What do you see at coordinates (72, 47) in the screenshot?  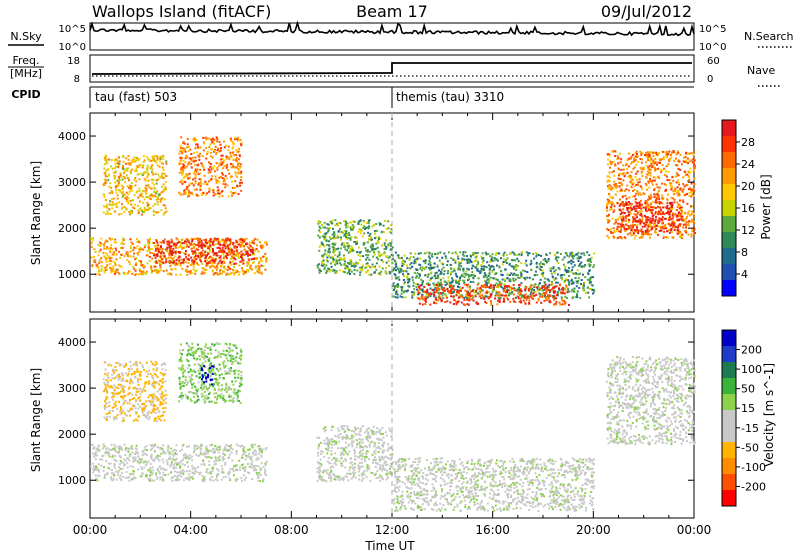 I see `nsky-tick-bottom: 10^0` at bounding box center [72, 47].